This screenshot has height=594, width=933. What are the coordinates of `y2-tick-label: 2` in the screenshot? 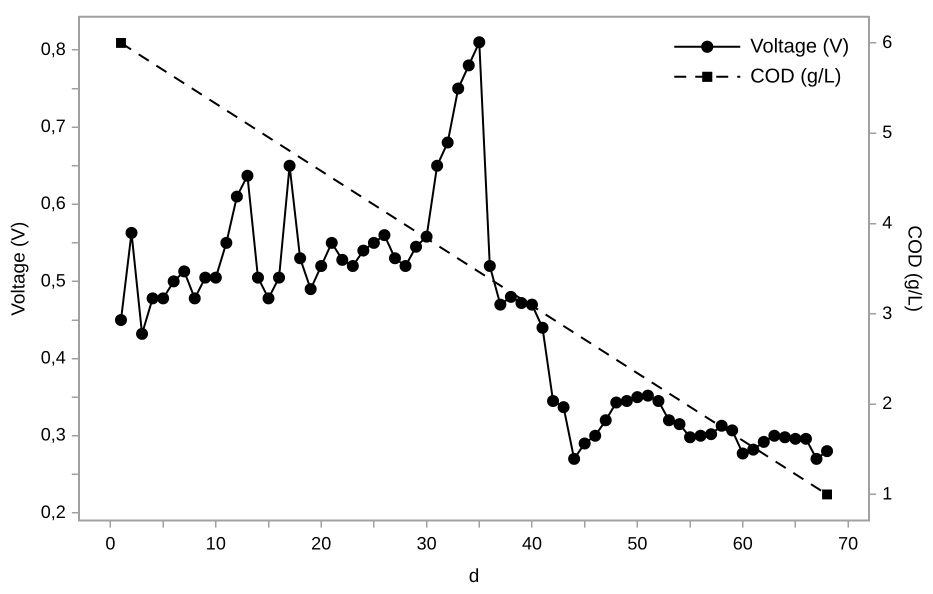 It's located at (887, 403).